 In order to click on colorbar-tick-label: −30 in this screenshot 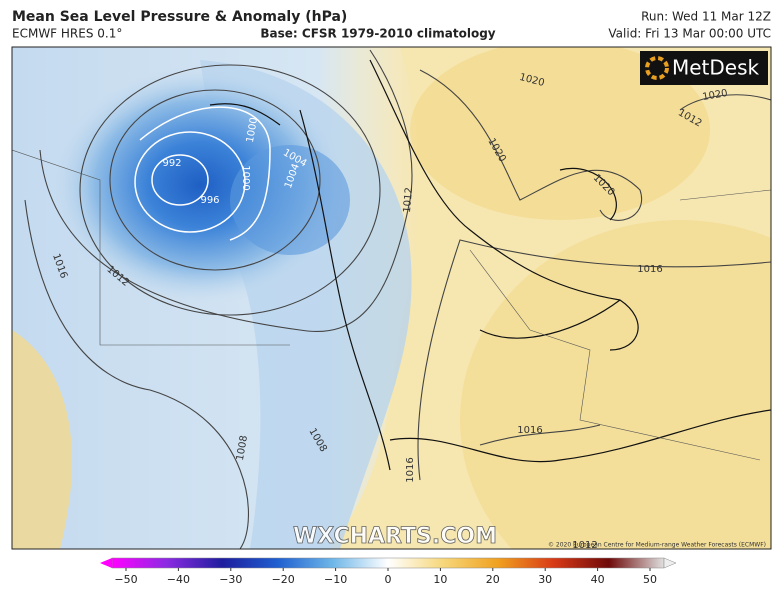, I will do `click(230, 579)`.